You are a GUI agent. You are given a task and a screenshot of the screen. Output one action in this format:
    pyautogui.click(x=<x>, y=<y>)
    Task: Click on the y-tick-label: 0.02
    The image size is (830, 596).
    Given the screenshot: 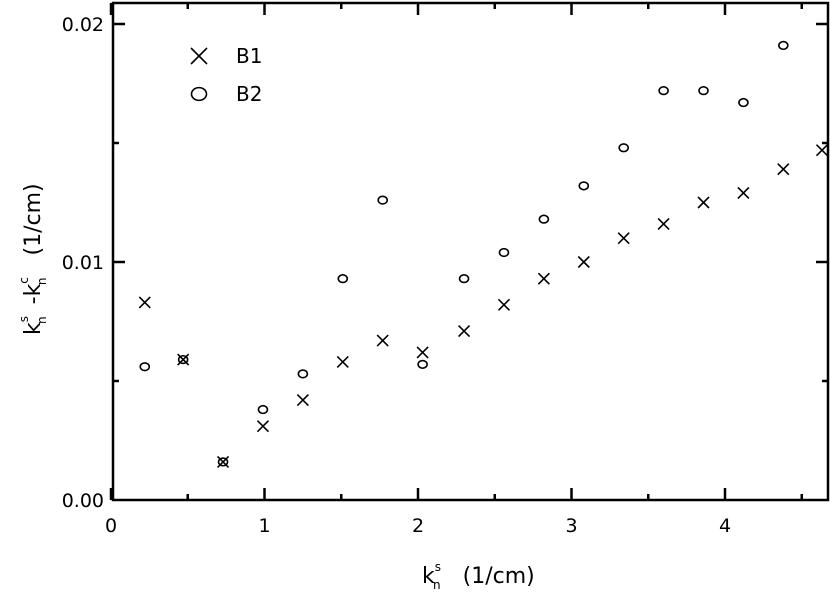 What is the action you would take?
    pyautogui.click(x=83, y=25)
    